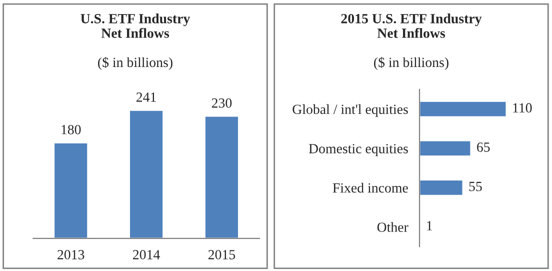  Describe the element at coordinates (71, 129) in the screenshot. I see `data-label: 180` at that location.